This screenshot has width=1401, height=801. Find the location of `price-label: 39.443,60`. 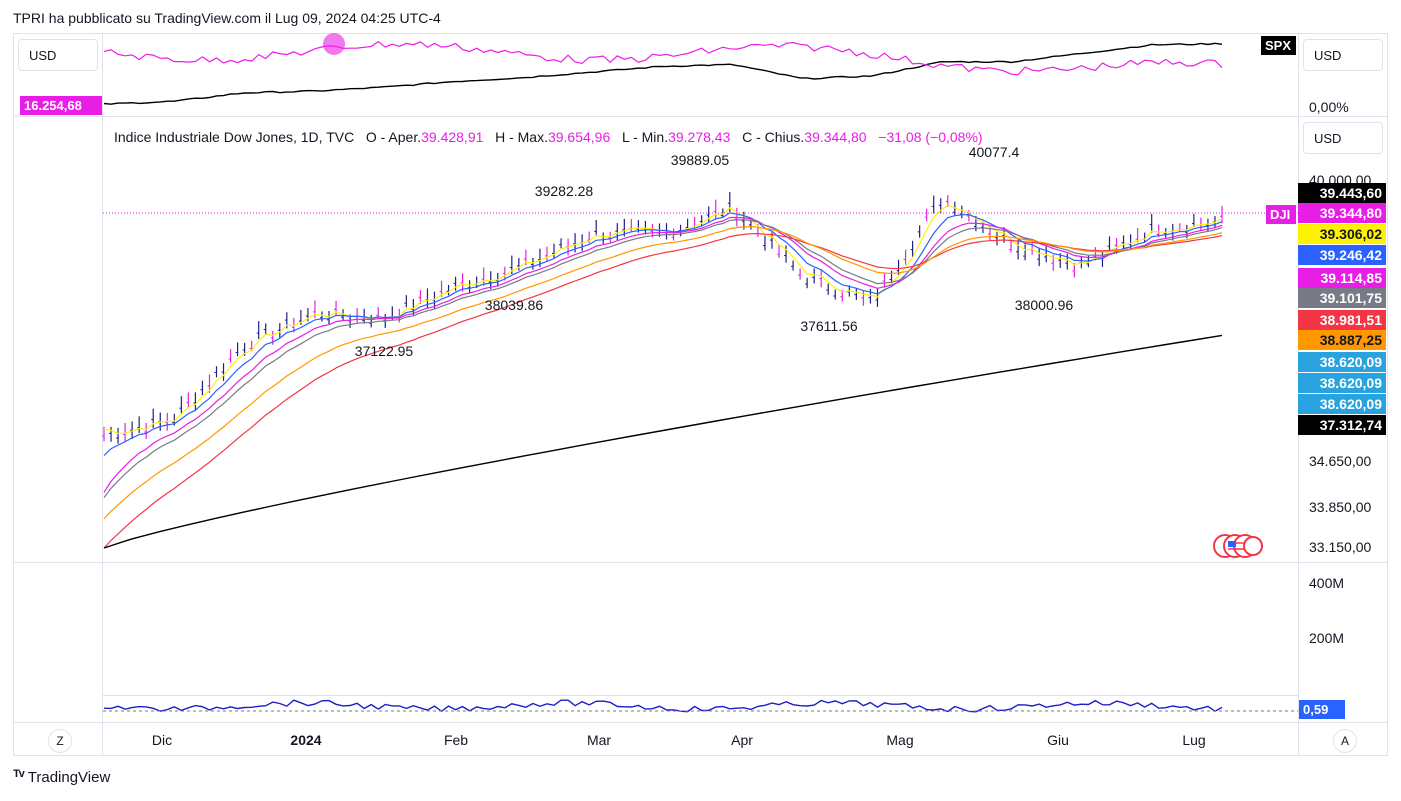

price-label: 39.443,60 is located at coordinates (1342, 193).